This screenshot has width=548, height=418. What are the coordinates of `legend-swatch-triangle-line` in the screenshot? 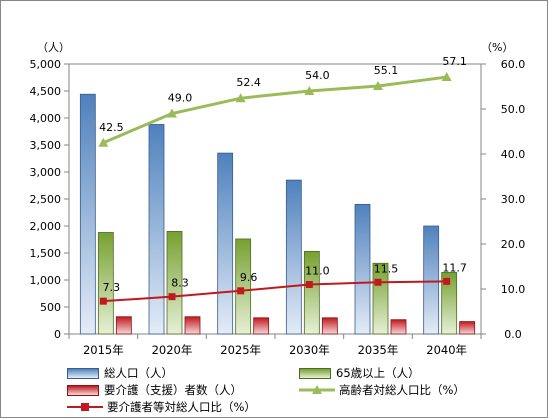 It's located at (317, 389).